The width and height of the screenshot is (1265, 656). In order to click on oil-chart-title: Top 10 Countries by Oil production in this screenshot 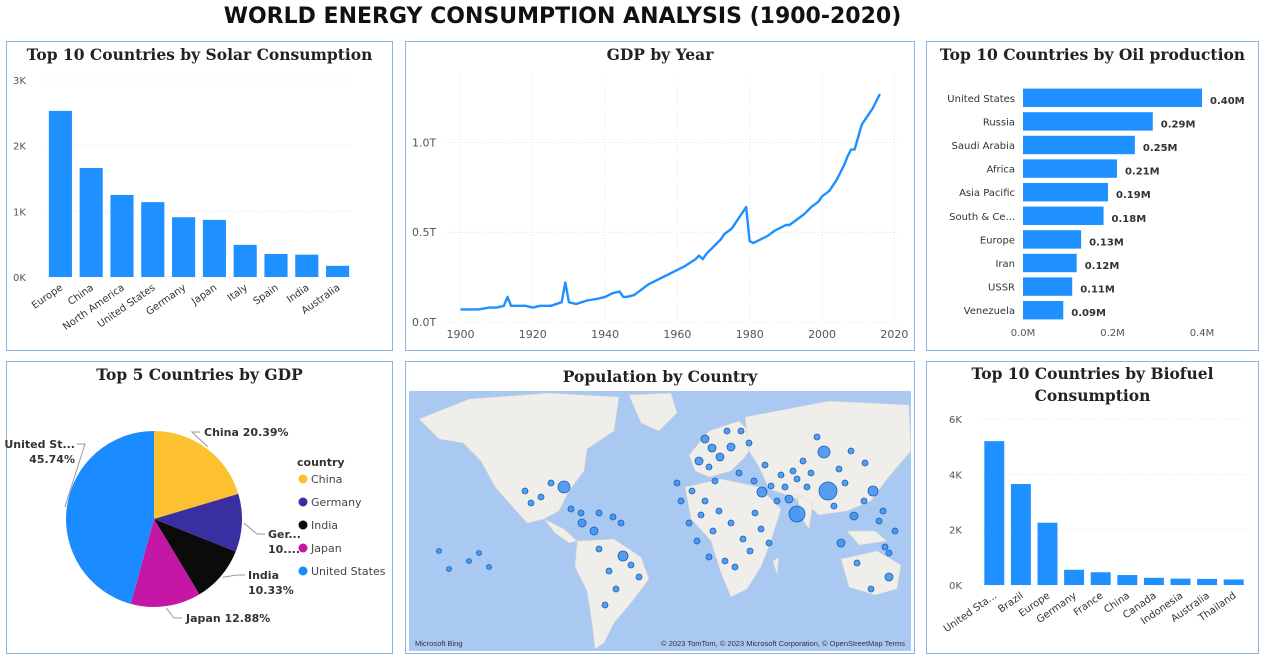, I will do `click(1092, 54)`.